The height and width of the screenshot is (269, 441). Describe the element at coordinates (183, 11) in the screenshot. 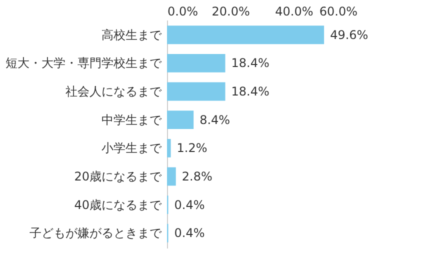

I see `x-tick-label: 0.0%` at that location.